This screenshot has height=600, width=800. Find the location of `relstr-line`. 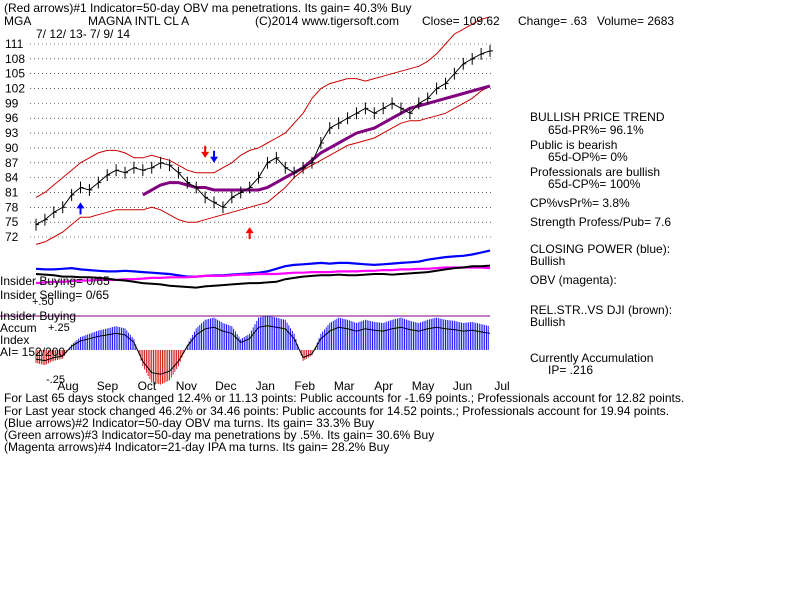

relstr-line is located at coordinates (263, 276).